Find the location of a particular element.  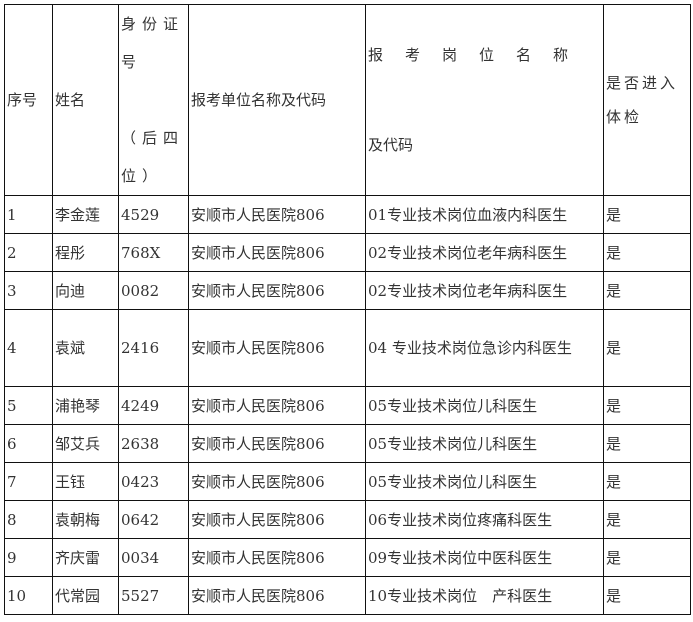

table-row: 1 李金莲 4529 安顺市人民医院806 01专业技术岗位血液内科医生是 is located at coordinates (347, 214).